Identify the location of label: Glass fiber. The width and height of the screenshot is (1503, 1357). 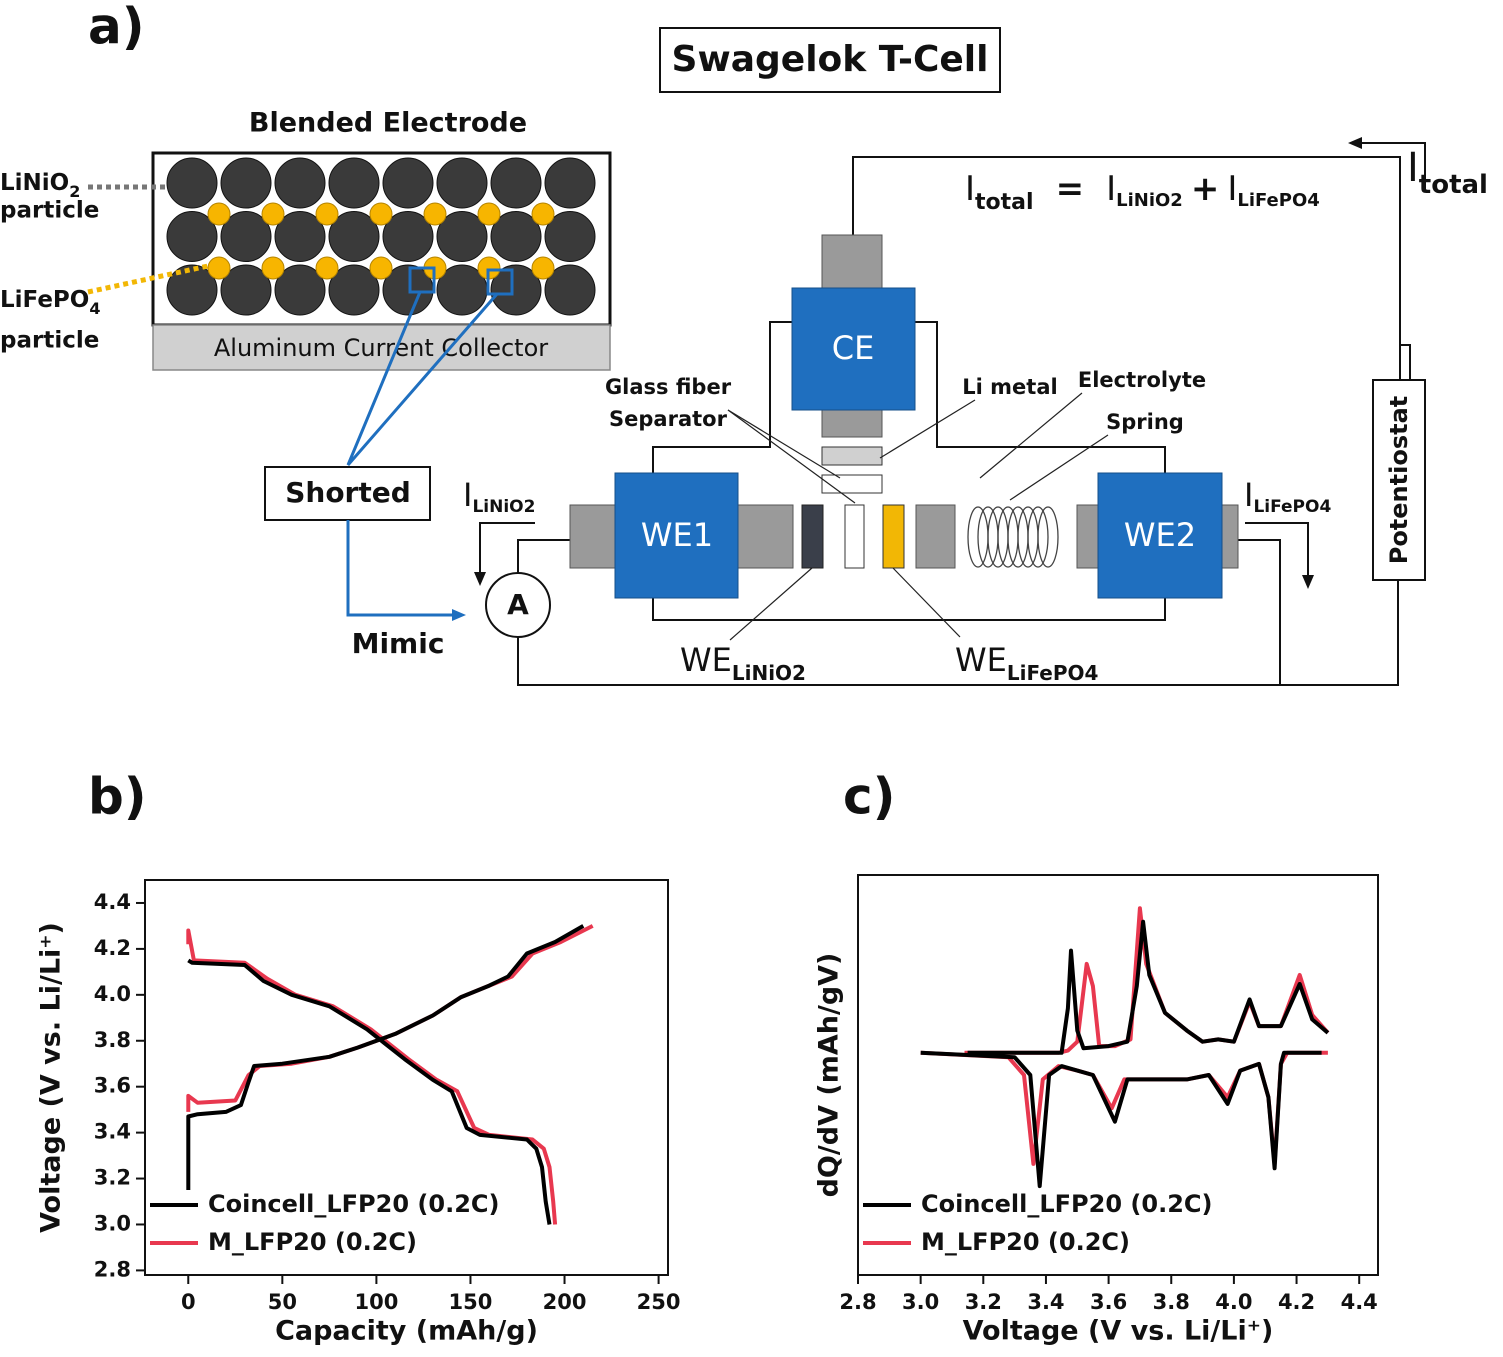
(668, 387).